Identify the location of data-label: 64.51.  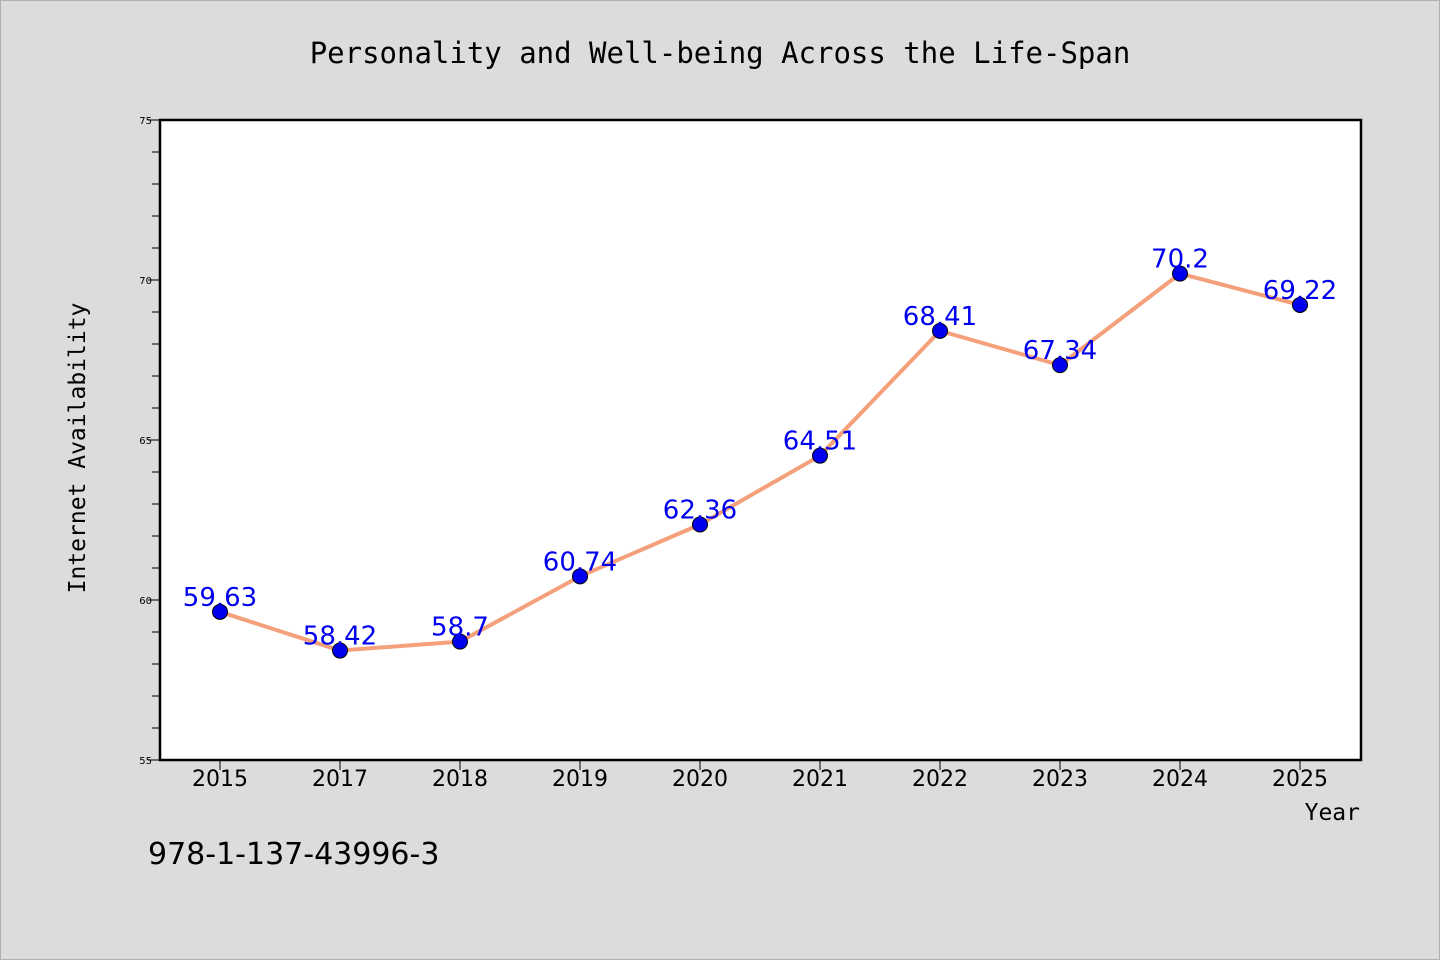
(820, 442).